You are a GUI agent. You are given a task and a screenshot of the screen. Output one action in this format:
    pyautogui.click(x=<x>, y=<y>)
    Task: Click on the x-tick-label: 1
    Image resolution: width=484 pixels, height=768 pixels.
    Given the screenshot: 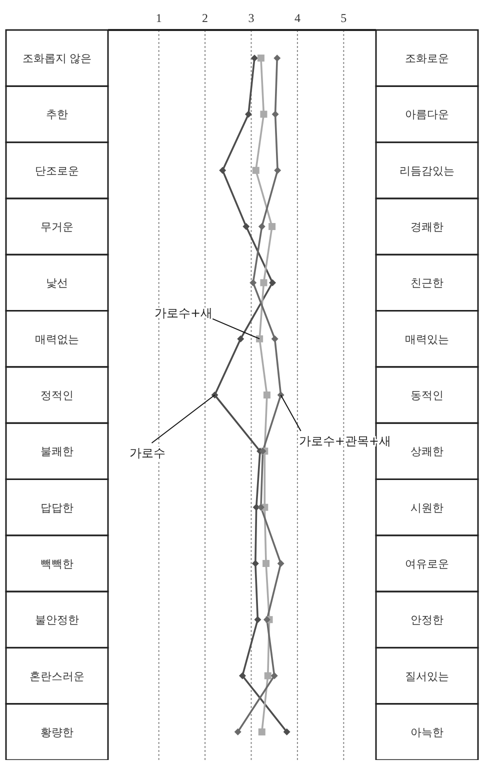 What is the action you would take?
    pyautogui.click(x=159, y=18)
    